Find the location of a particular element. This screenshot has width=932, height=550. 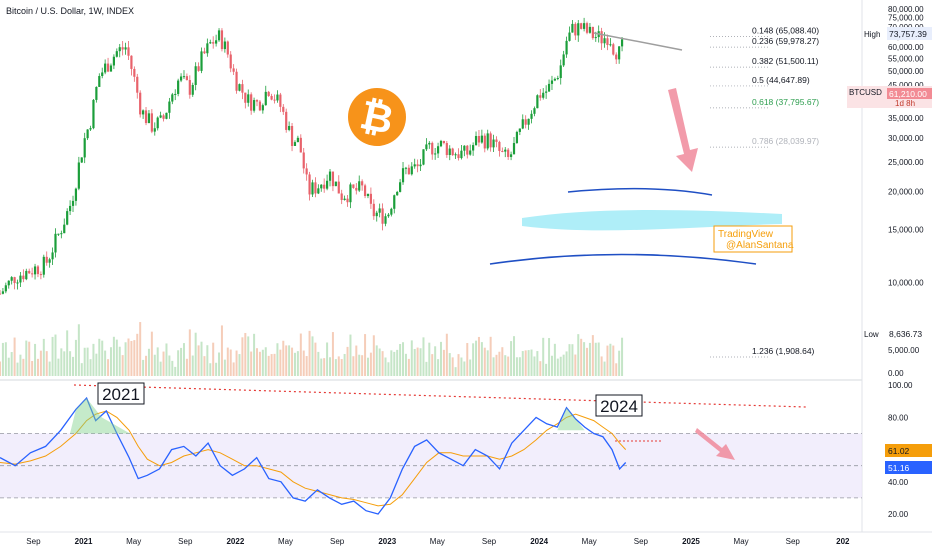

annotation-2021: 2021 is located at coordinates (121, 393).